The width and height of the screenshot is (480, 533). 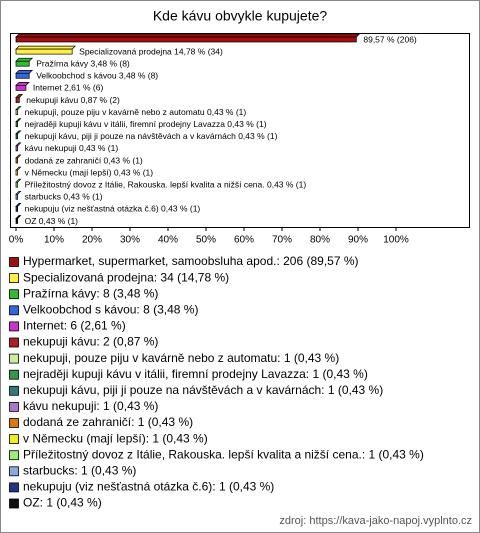 I want to click on bar-label: v Německu (mají lepší) 0,43 % (1), so click(x=89, y=172).